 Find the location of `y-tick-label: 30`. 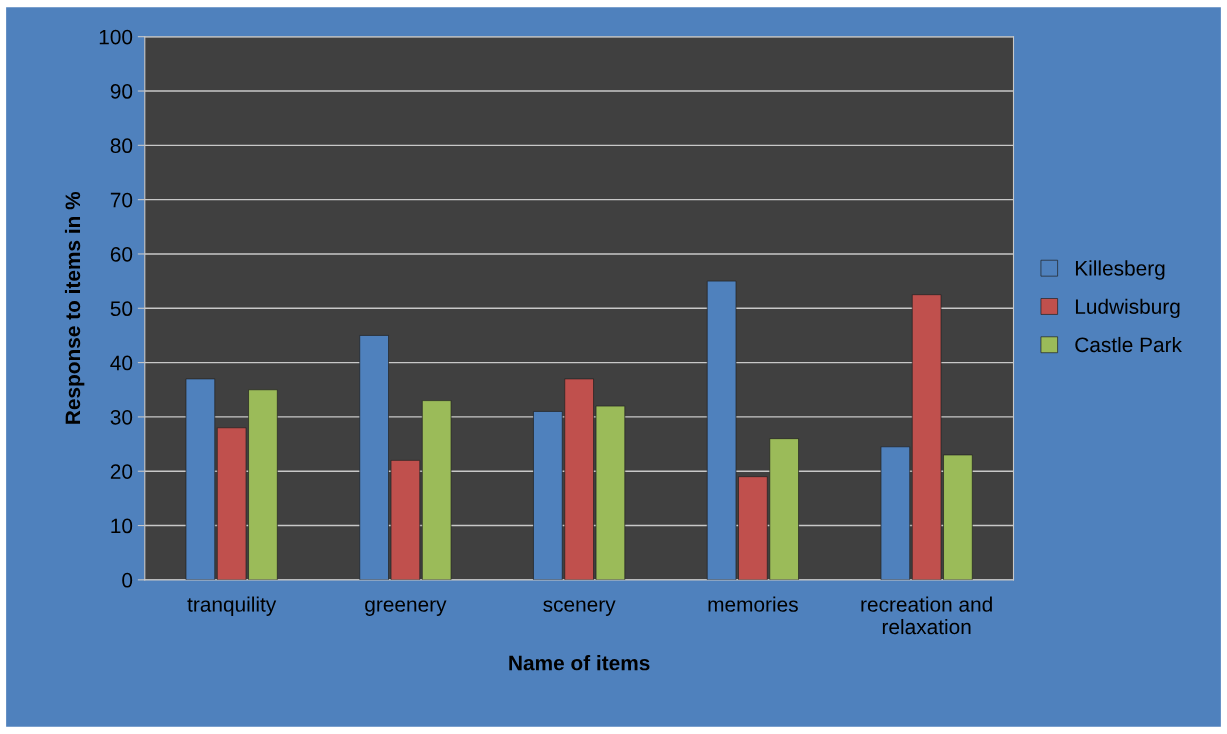

y-tick-label: 30 is located at coordinates (121, 417).